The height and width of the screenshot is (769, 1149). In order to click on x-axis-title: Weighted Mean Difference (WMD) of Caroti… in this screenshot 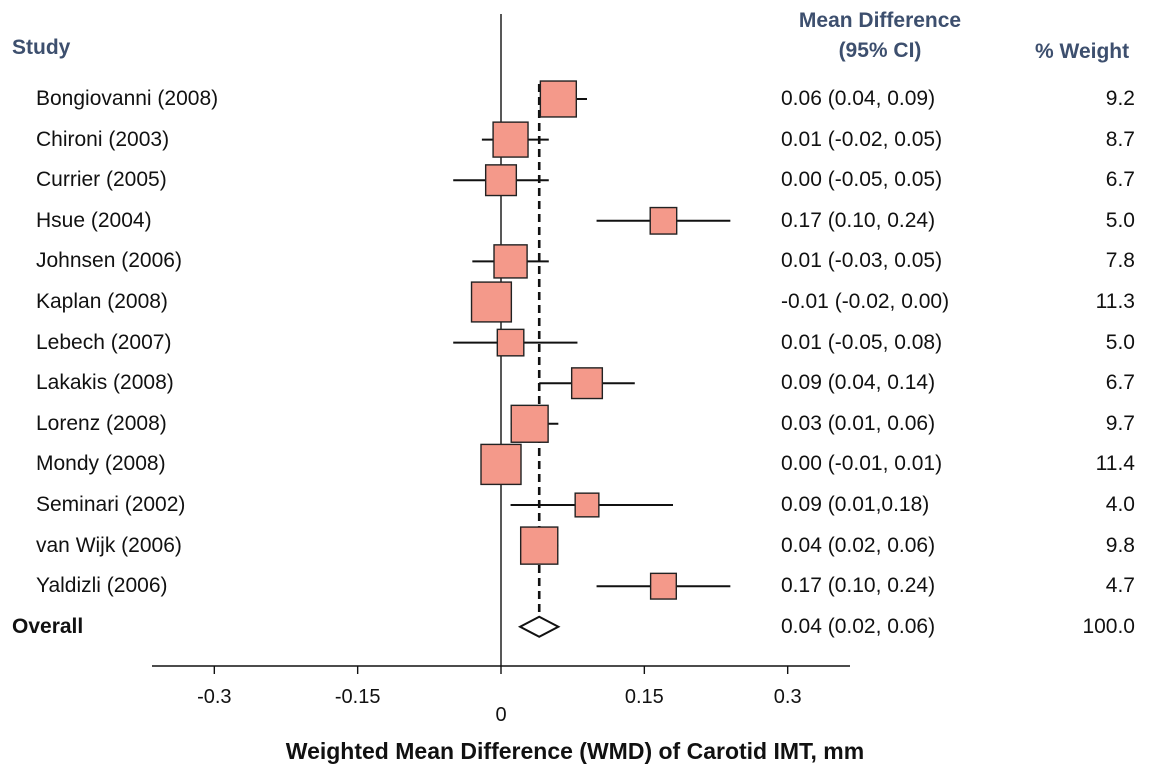, I will do `click(575, 751)`.